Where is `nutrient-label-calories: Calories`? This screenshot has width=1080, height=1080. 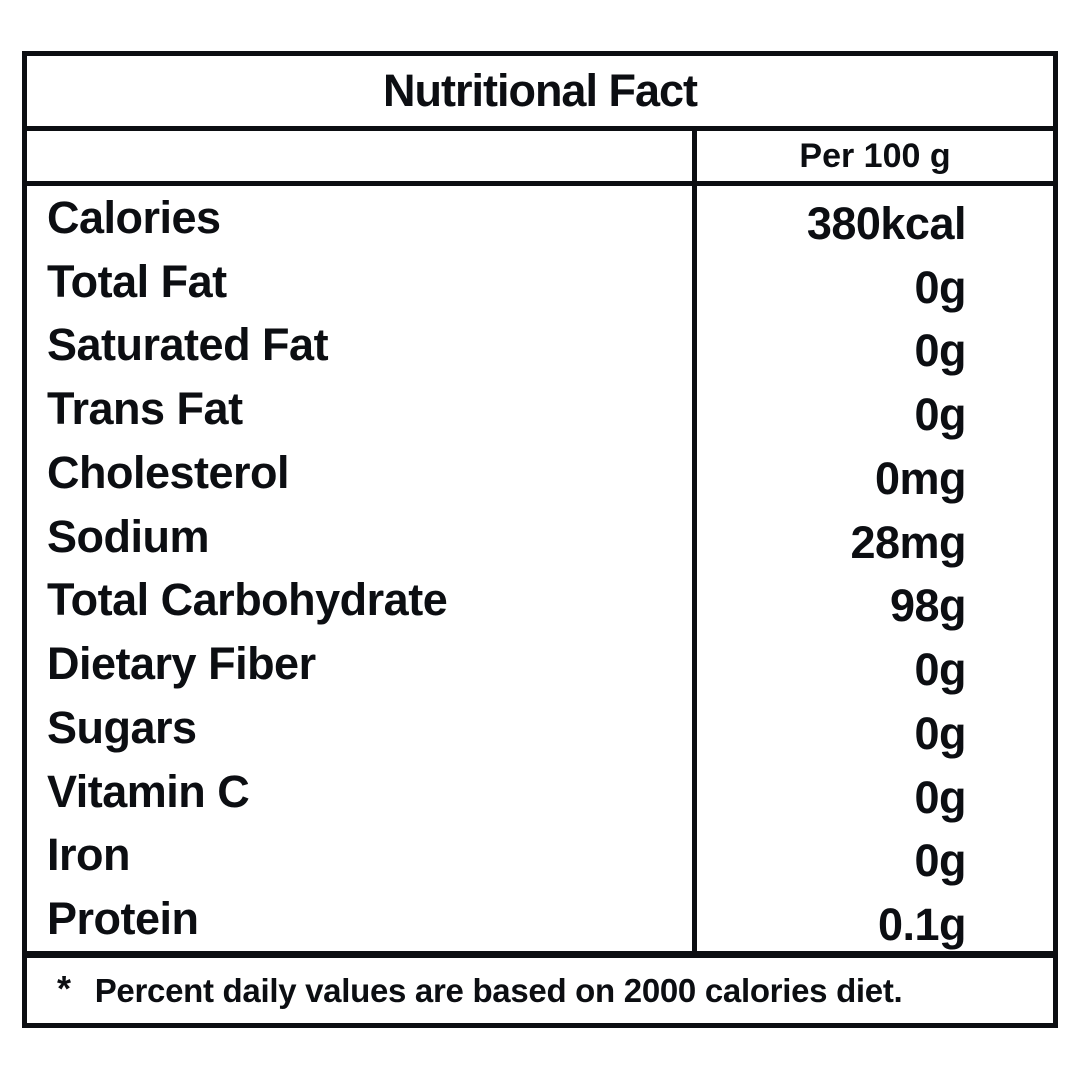
nutrient-label-calories: Calories is located at coordinates (134, 217).